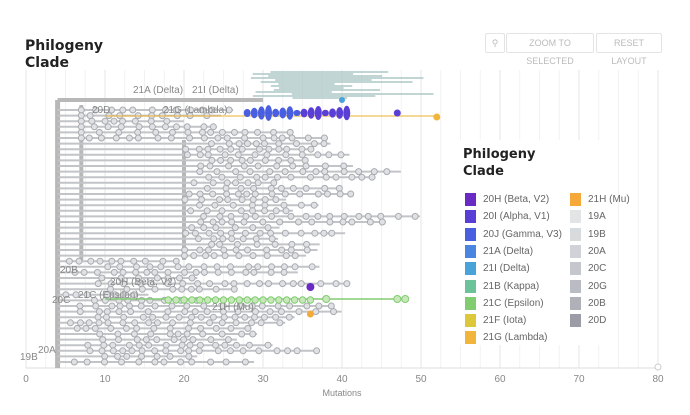  I want to click on reset-layout-button: RESET LAYOUT, so click(629, 49).